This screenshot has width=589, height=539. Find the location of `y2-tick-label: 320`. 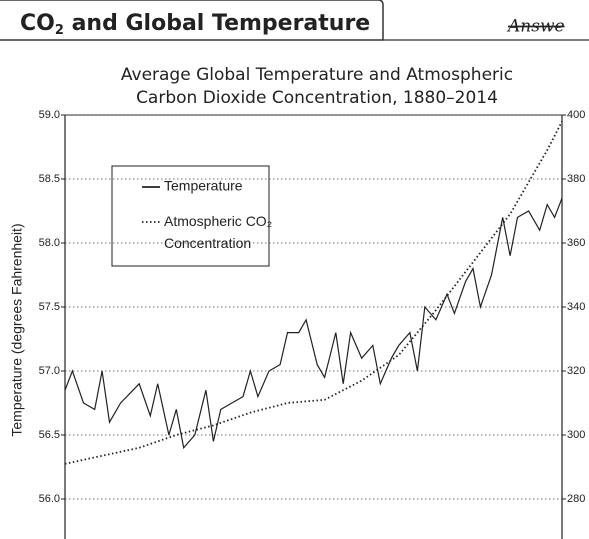

y2-tick-label: 320 is located at coordinates (576, 371).